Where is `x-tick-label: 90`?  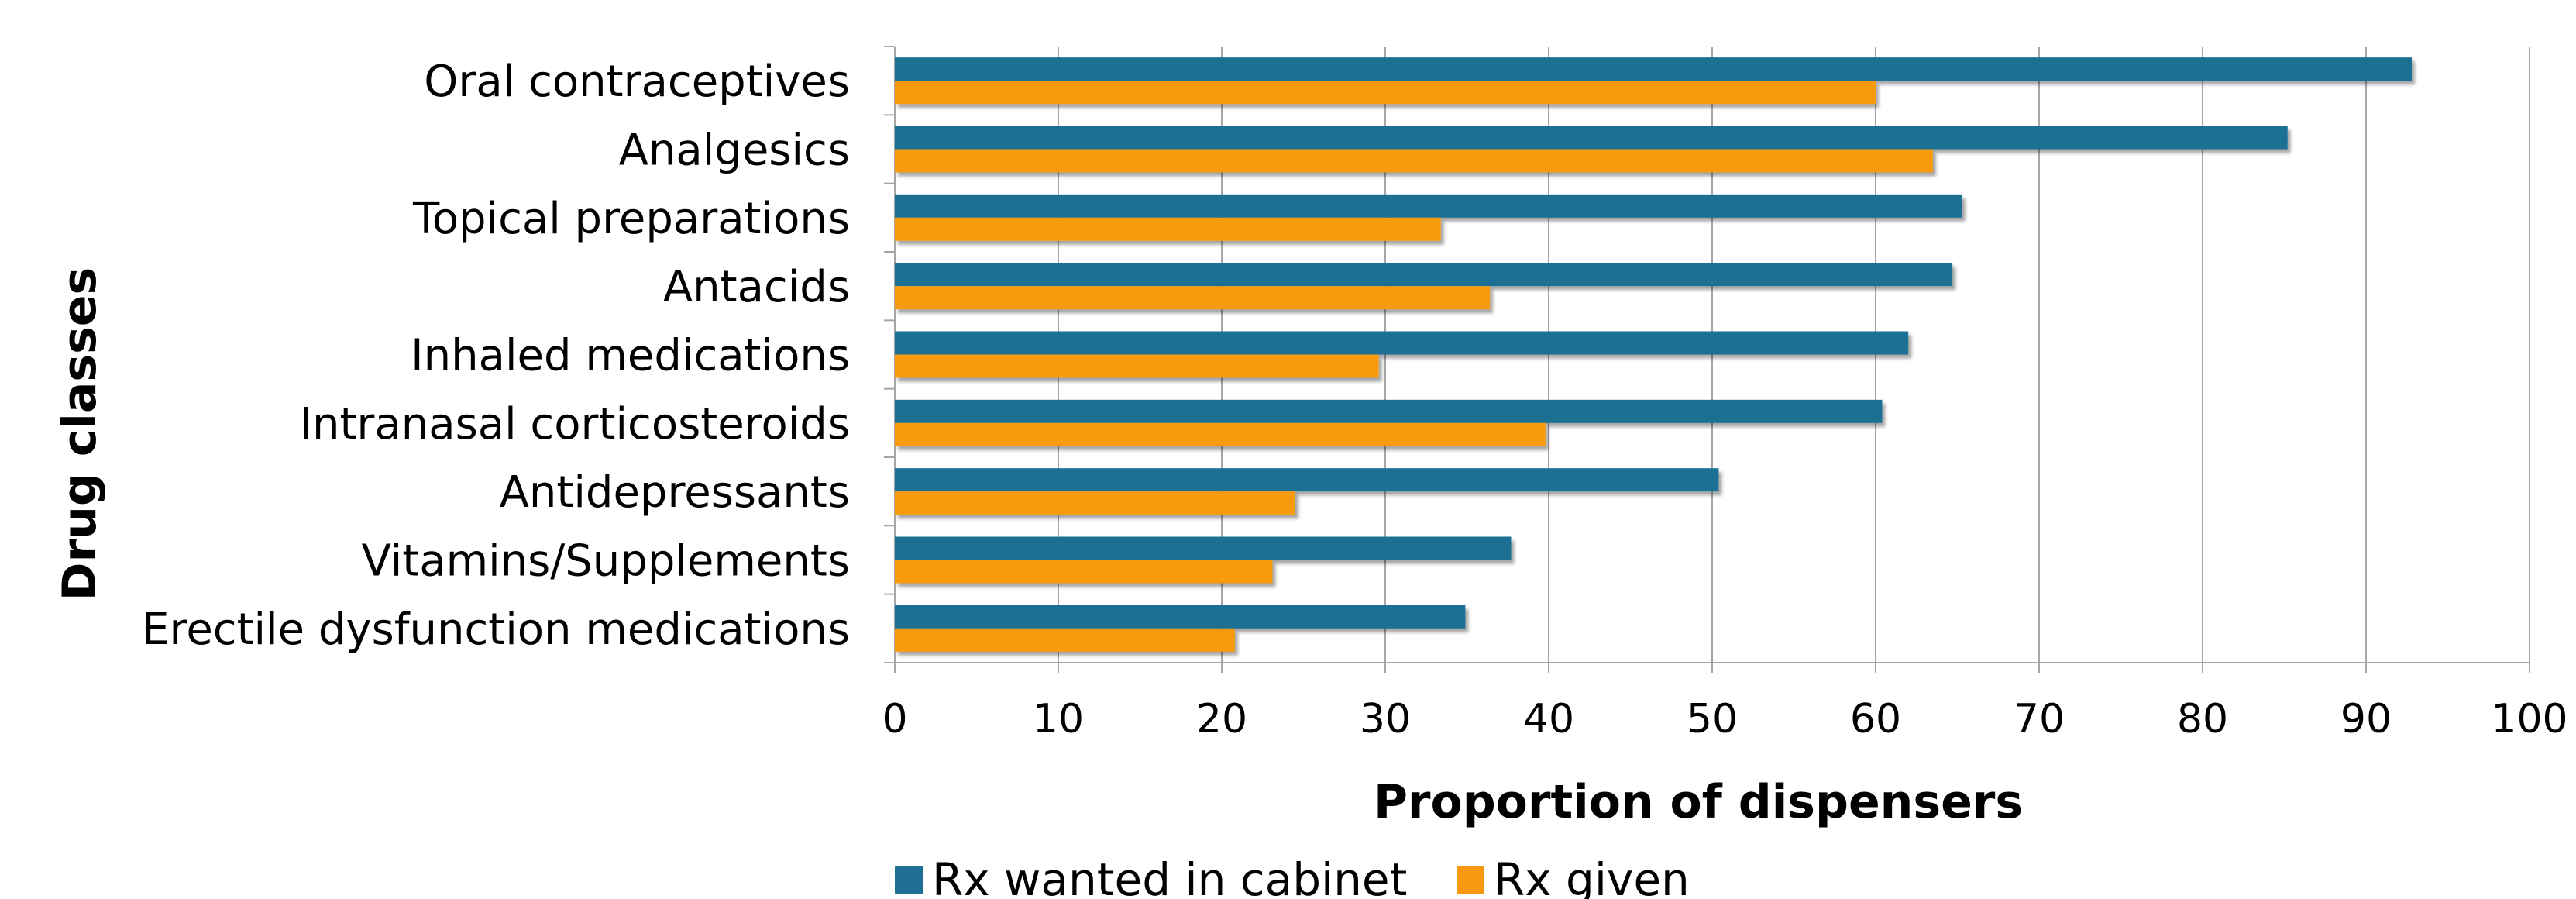
x-tick-label: 90 is located at coordinates (2366, 719).